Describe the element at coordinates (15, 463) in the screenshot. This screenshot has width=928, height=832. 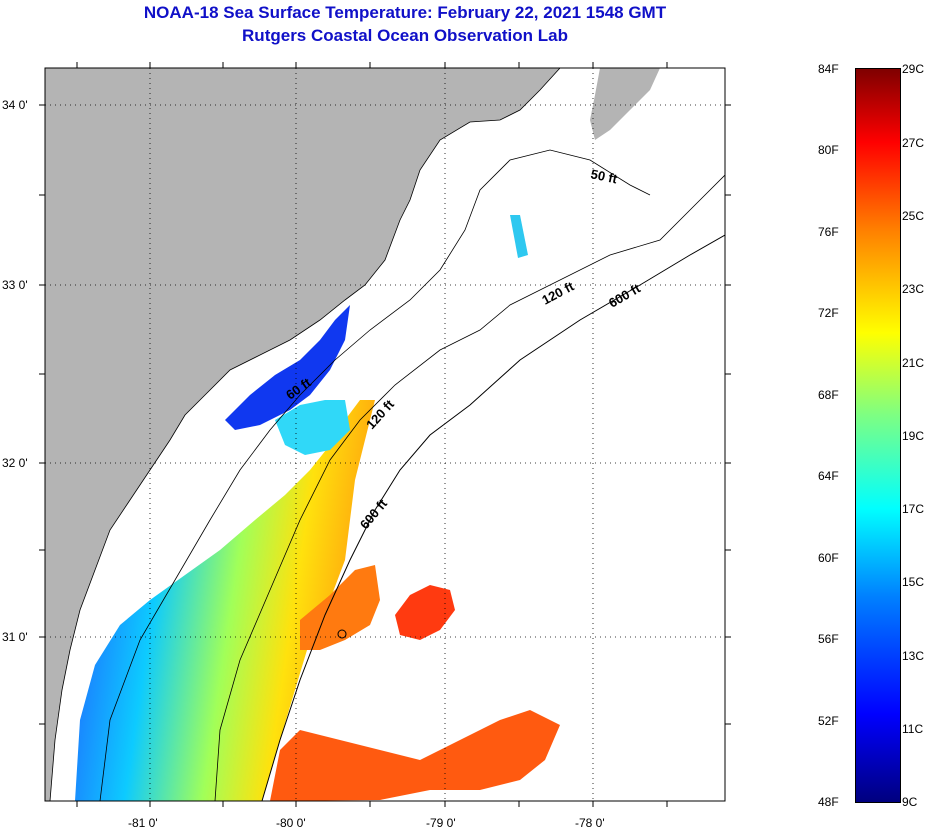
I see `lat-label-32: 32 0'` at that location.